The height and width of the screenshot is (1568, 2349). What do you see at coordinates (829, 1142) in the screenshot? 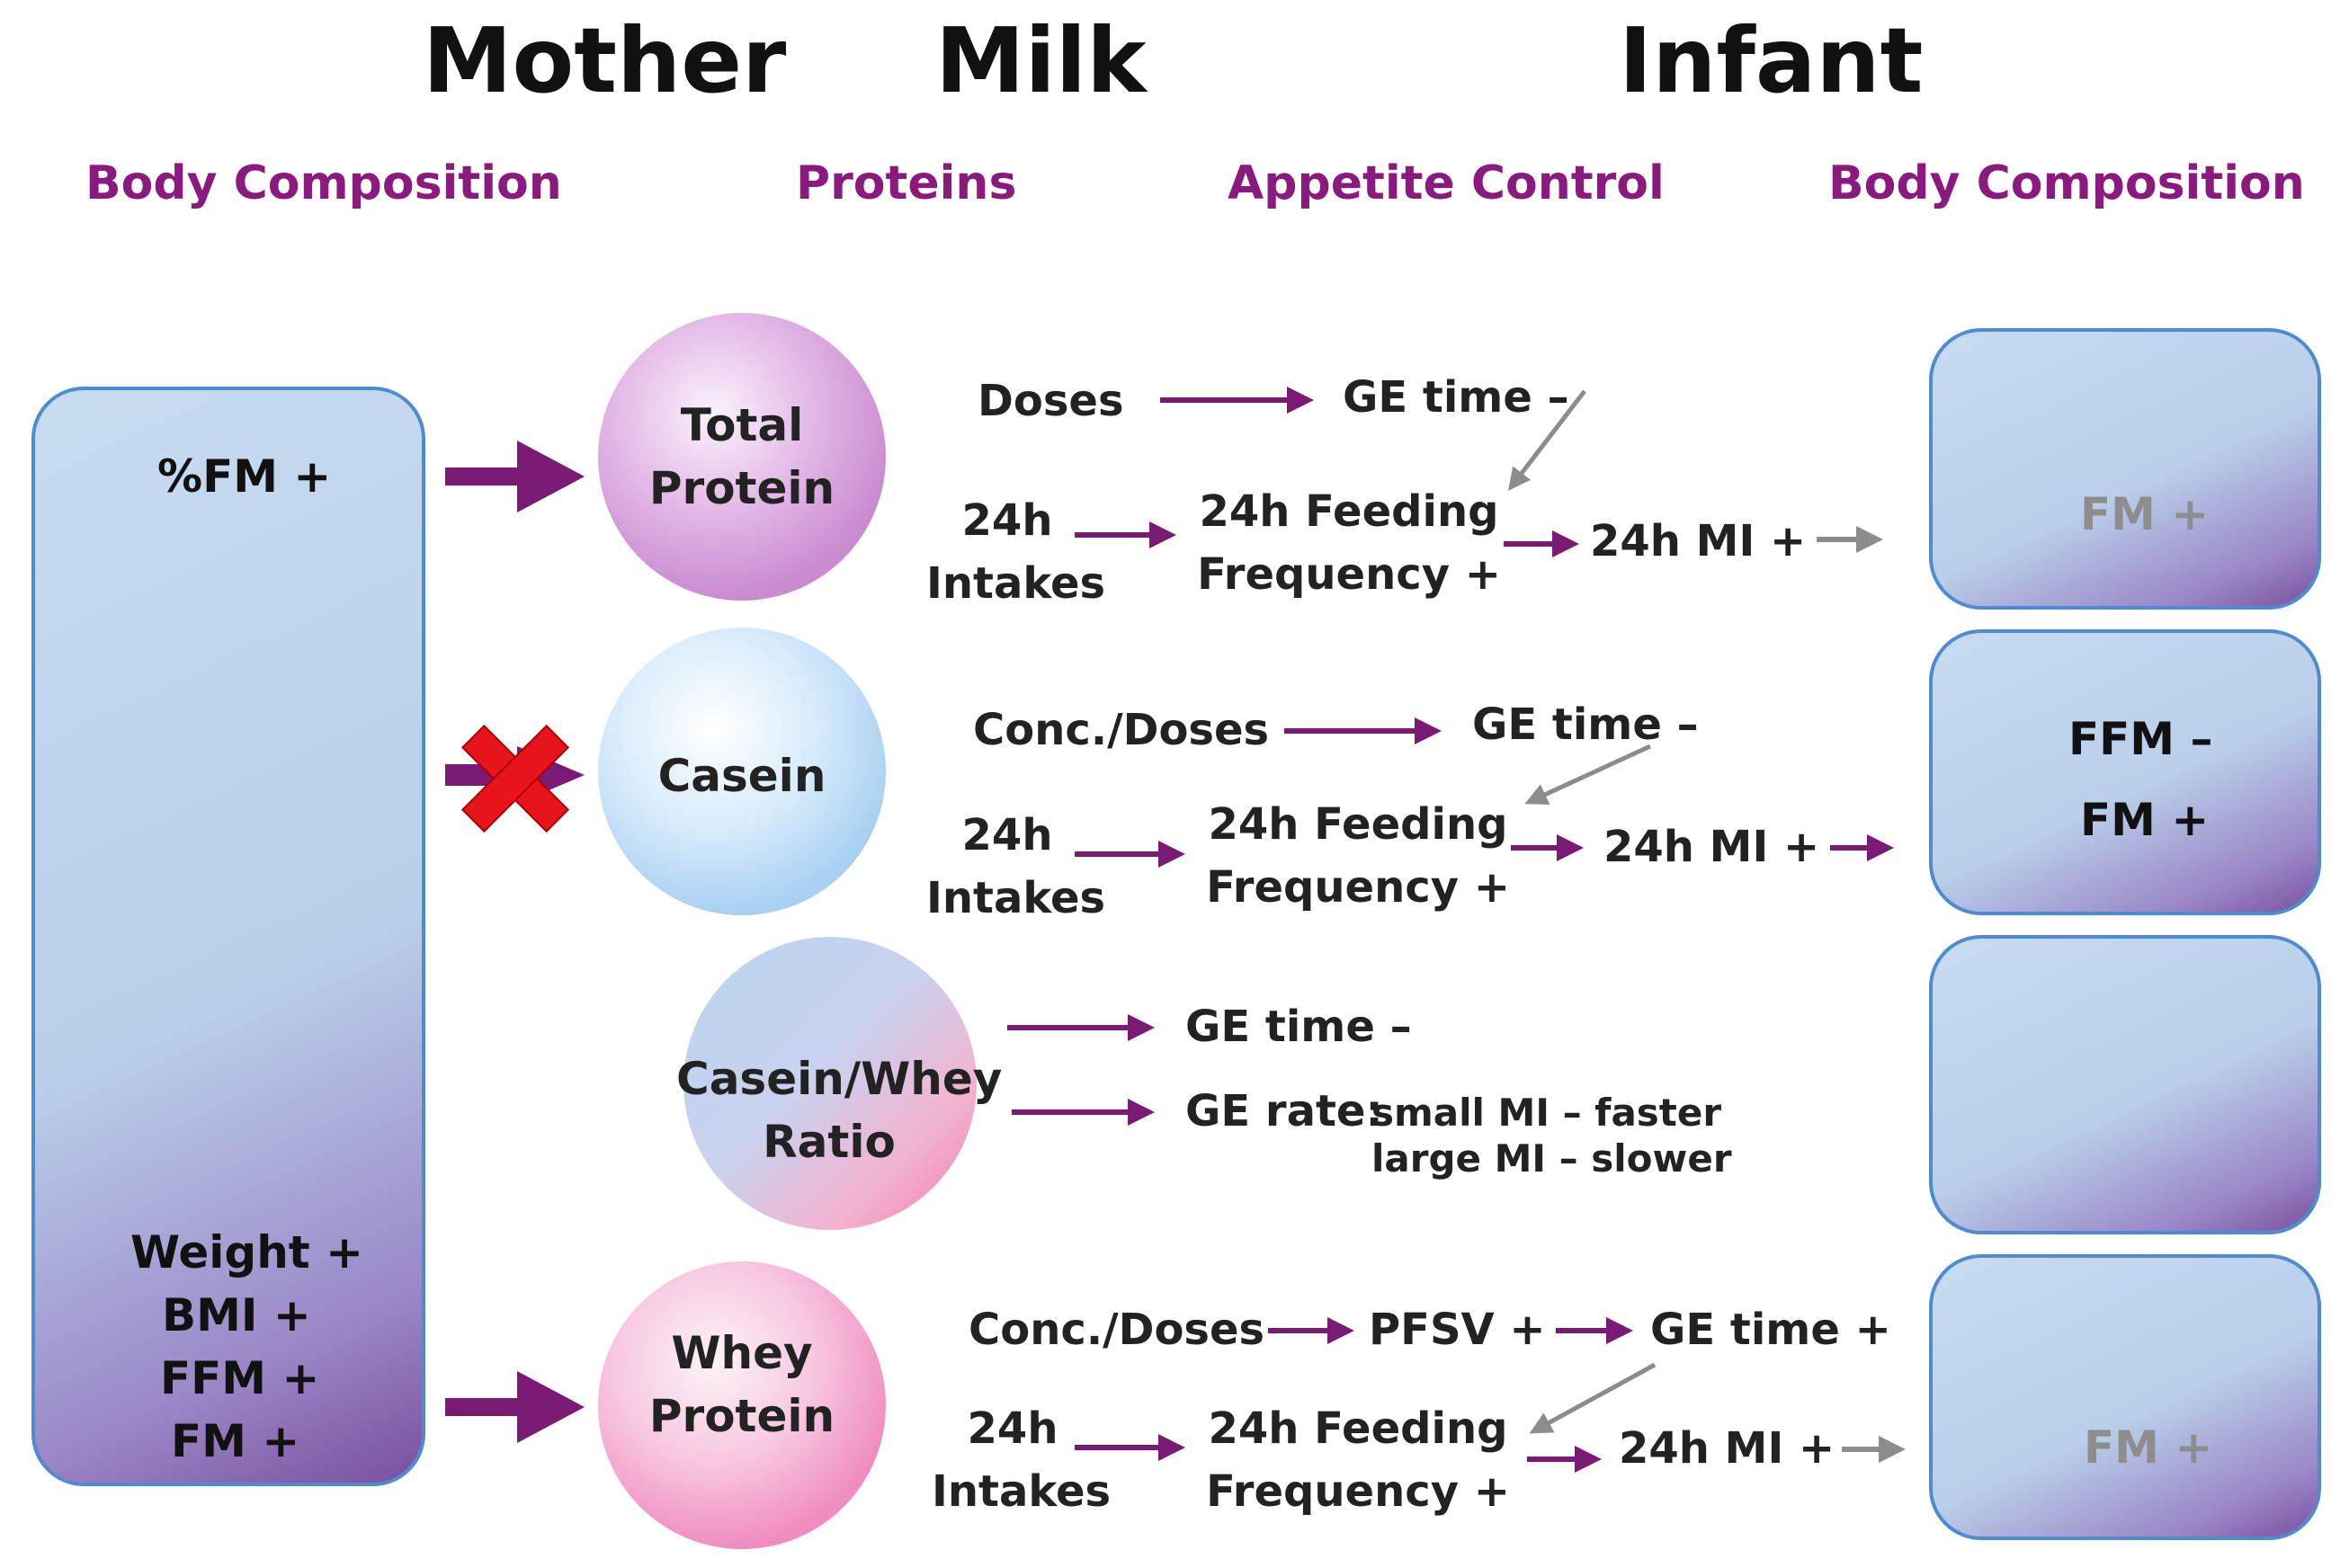
I see `ratio-line2: Ratio` at bounding box center [829, 1142].